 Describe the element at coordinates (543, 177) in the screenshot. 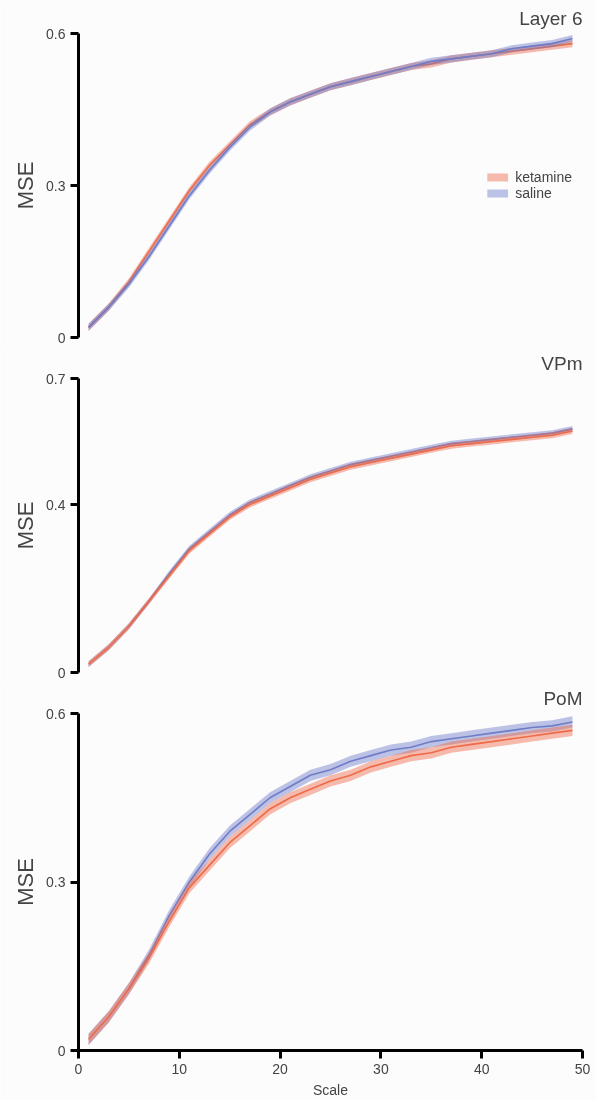

I see `legend-label: ketamine` at that location.